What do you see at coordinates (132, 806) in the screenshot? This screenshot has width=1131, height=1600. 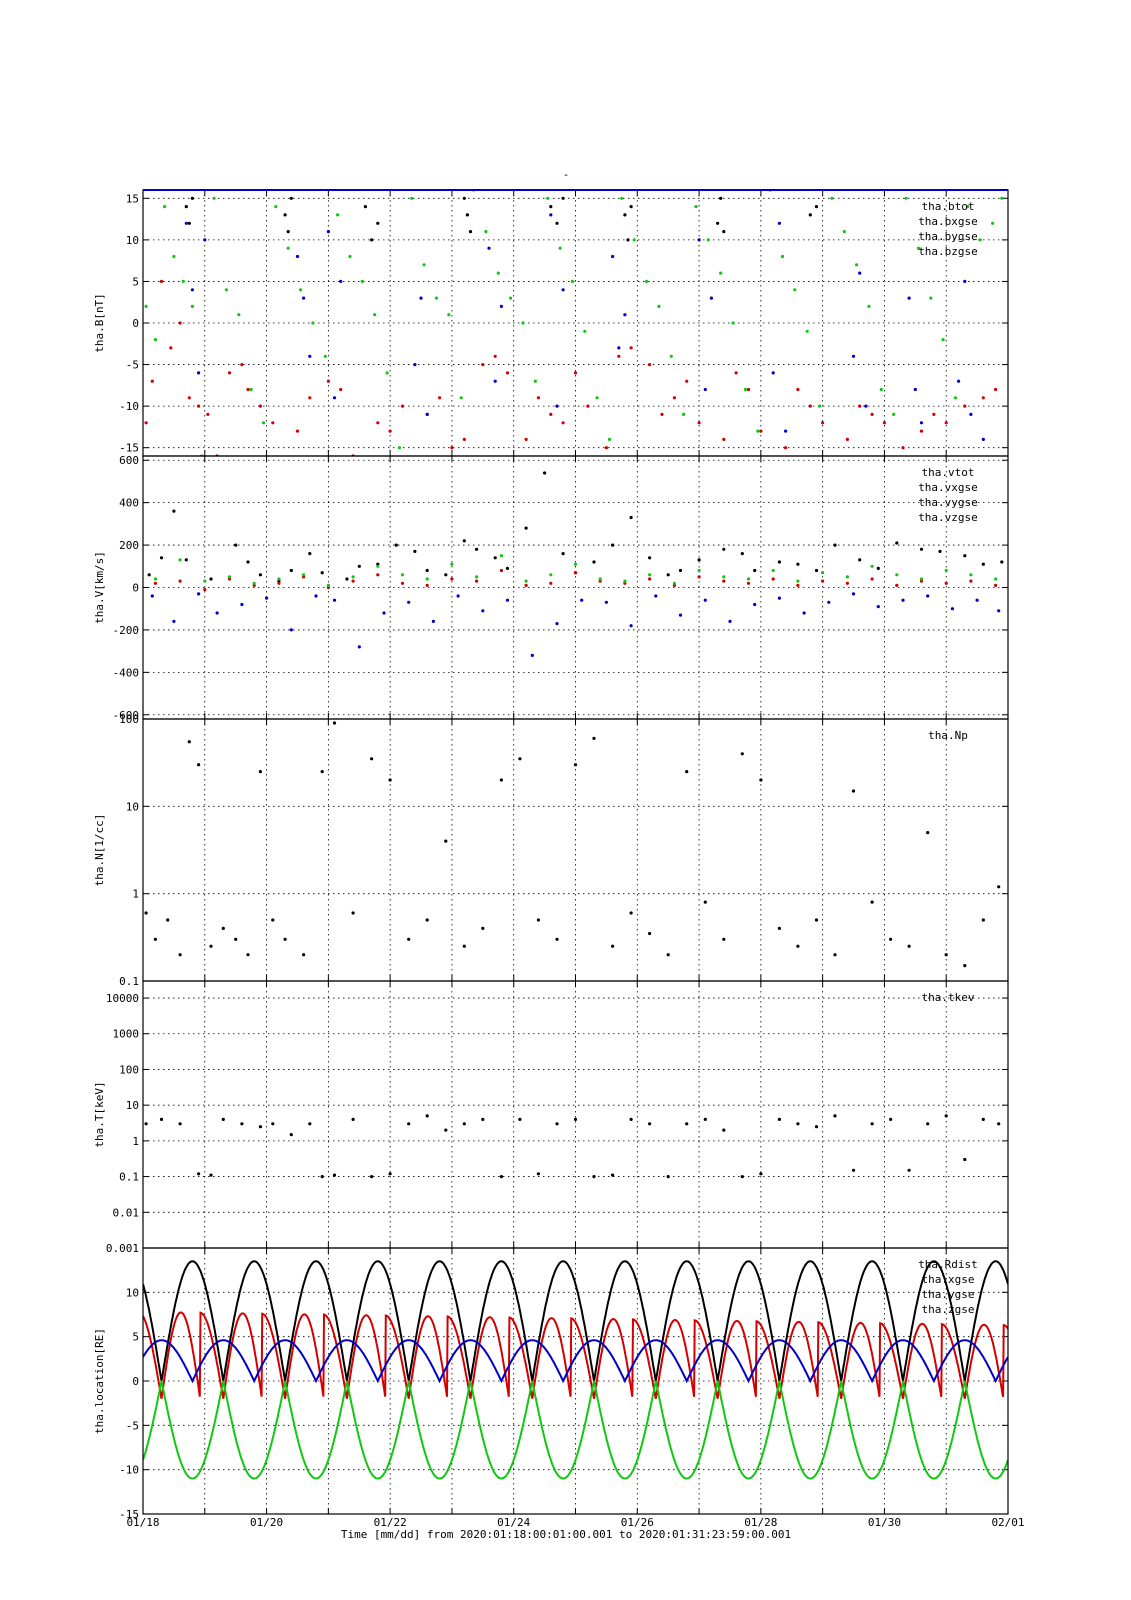 I see `y-tick-label: 10` at bounding box center [132, 806].